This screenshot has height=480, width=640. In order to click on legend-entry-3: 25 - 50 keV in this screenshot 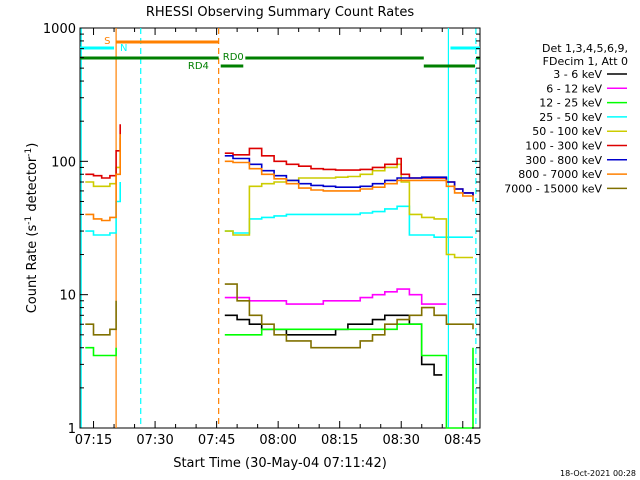, I will do `click(570, 117)`.